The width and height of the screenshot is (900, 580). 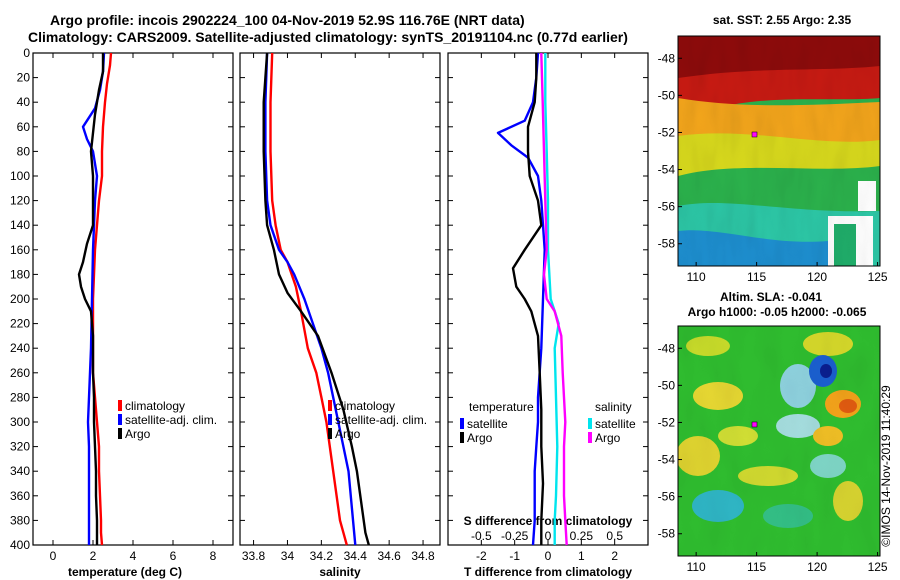 I want to click on x-axis-label: temperature (deg C), so click(x=125, y=572).